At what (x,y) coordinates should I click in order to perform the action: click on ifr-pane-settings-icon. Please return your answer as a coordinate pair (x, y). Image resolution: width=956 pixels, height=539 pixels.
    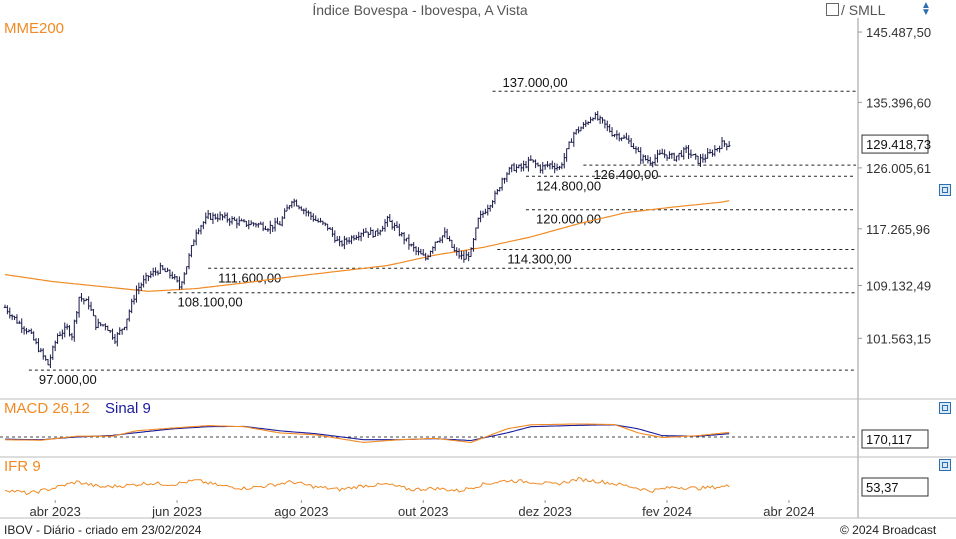
    Looking at the image, I should click on (945, 465).